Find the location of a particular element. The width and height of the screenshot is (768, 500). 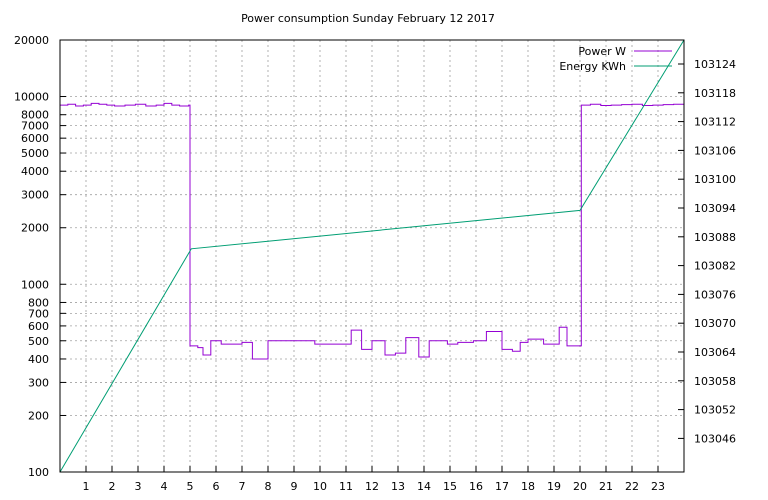

x-tick-label: 10 is located at coordinates (320, 486).